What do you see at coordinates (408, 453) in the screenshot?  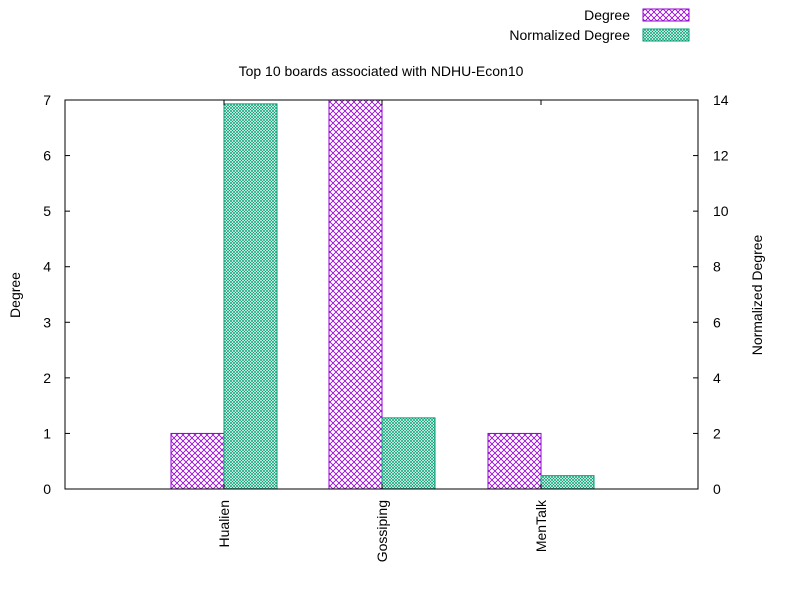 I see `bar-normalized-degree-gossiping` at bounding box center [408, 453].